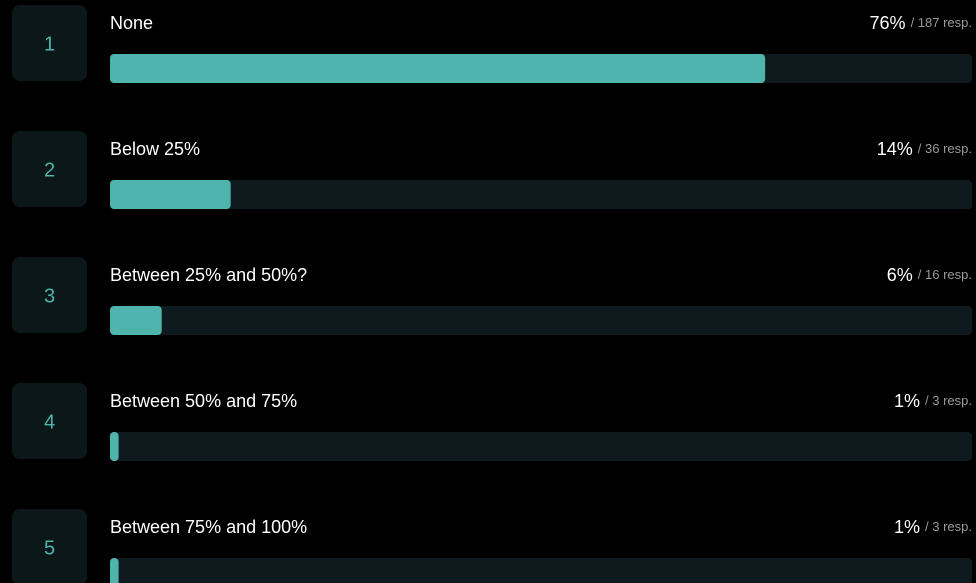 The height and width of the screenshot is (583, 976). What do you see at coordinates (208, 527) in the screenshot?
I see `option-label: Between 75% and 100%` at bounding box center [208, 527].